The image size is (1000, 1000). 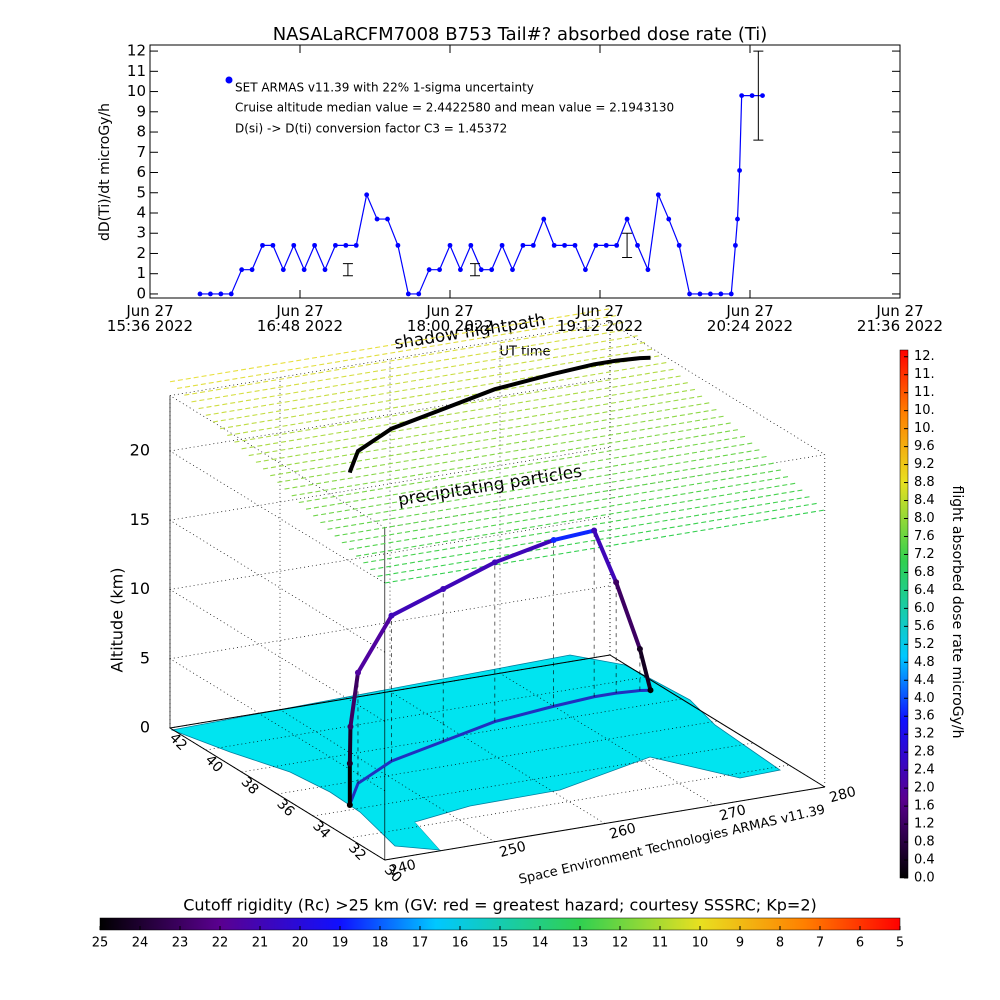 I want to click on z-tick-label: 0, so click(x=145, y=727).